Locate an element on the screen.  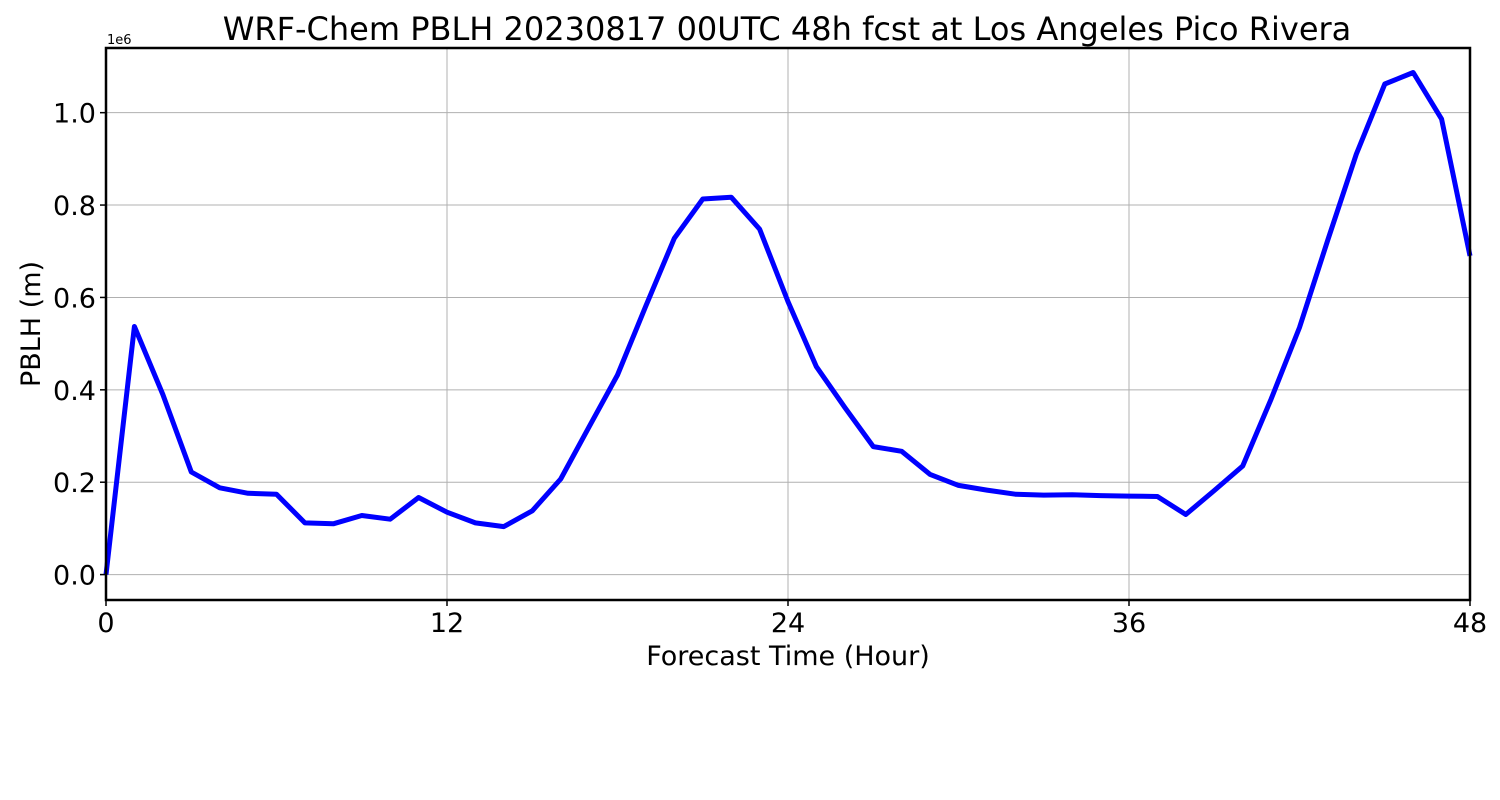
y-tick-label: 1.0 is located at coordinates (74, 114).